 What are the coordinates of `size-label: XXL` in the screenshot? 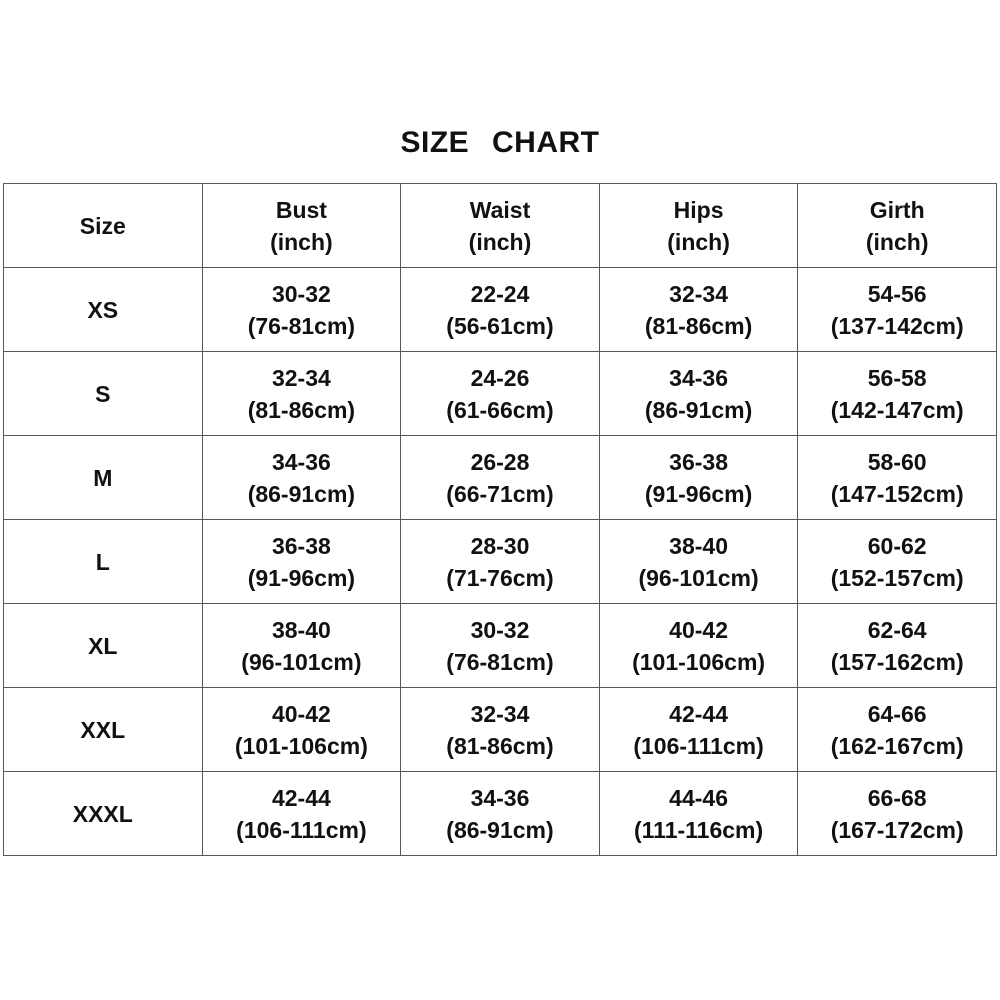 It's located at (103, 729).